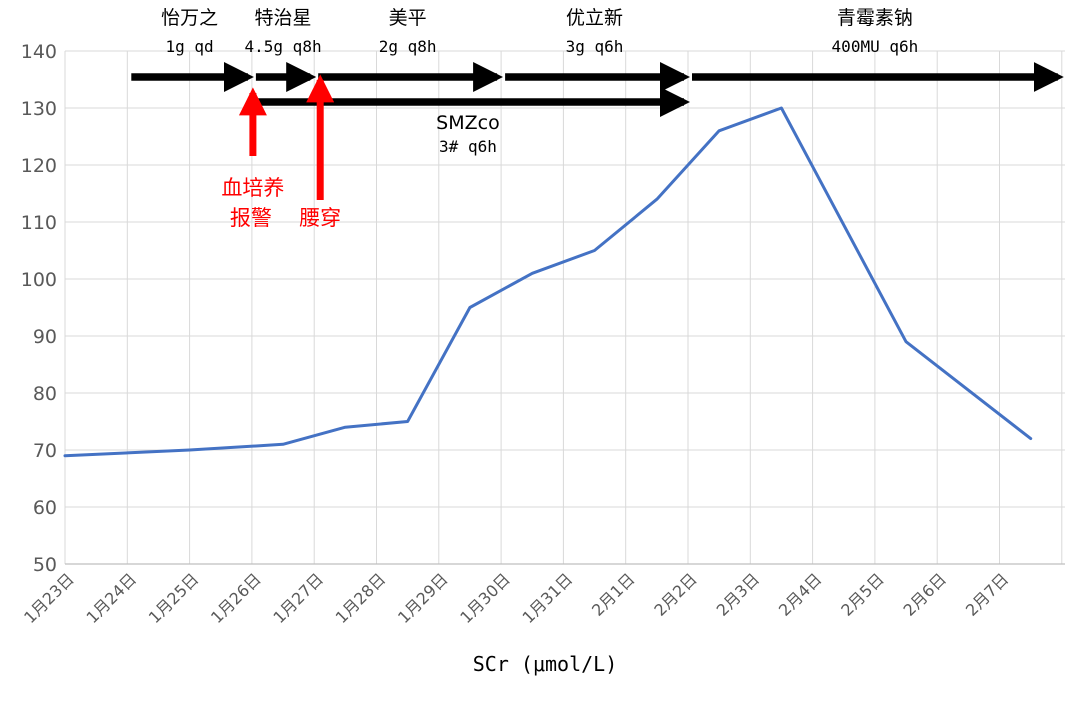  What do you see at coordinates (283, 18) in the screenshot?
I see `medication-name: 特治星` at bounding box center [283, 18].